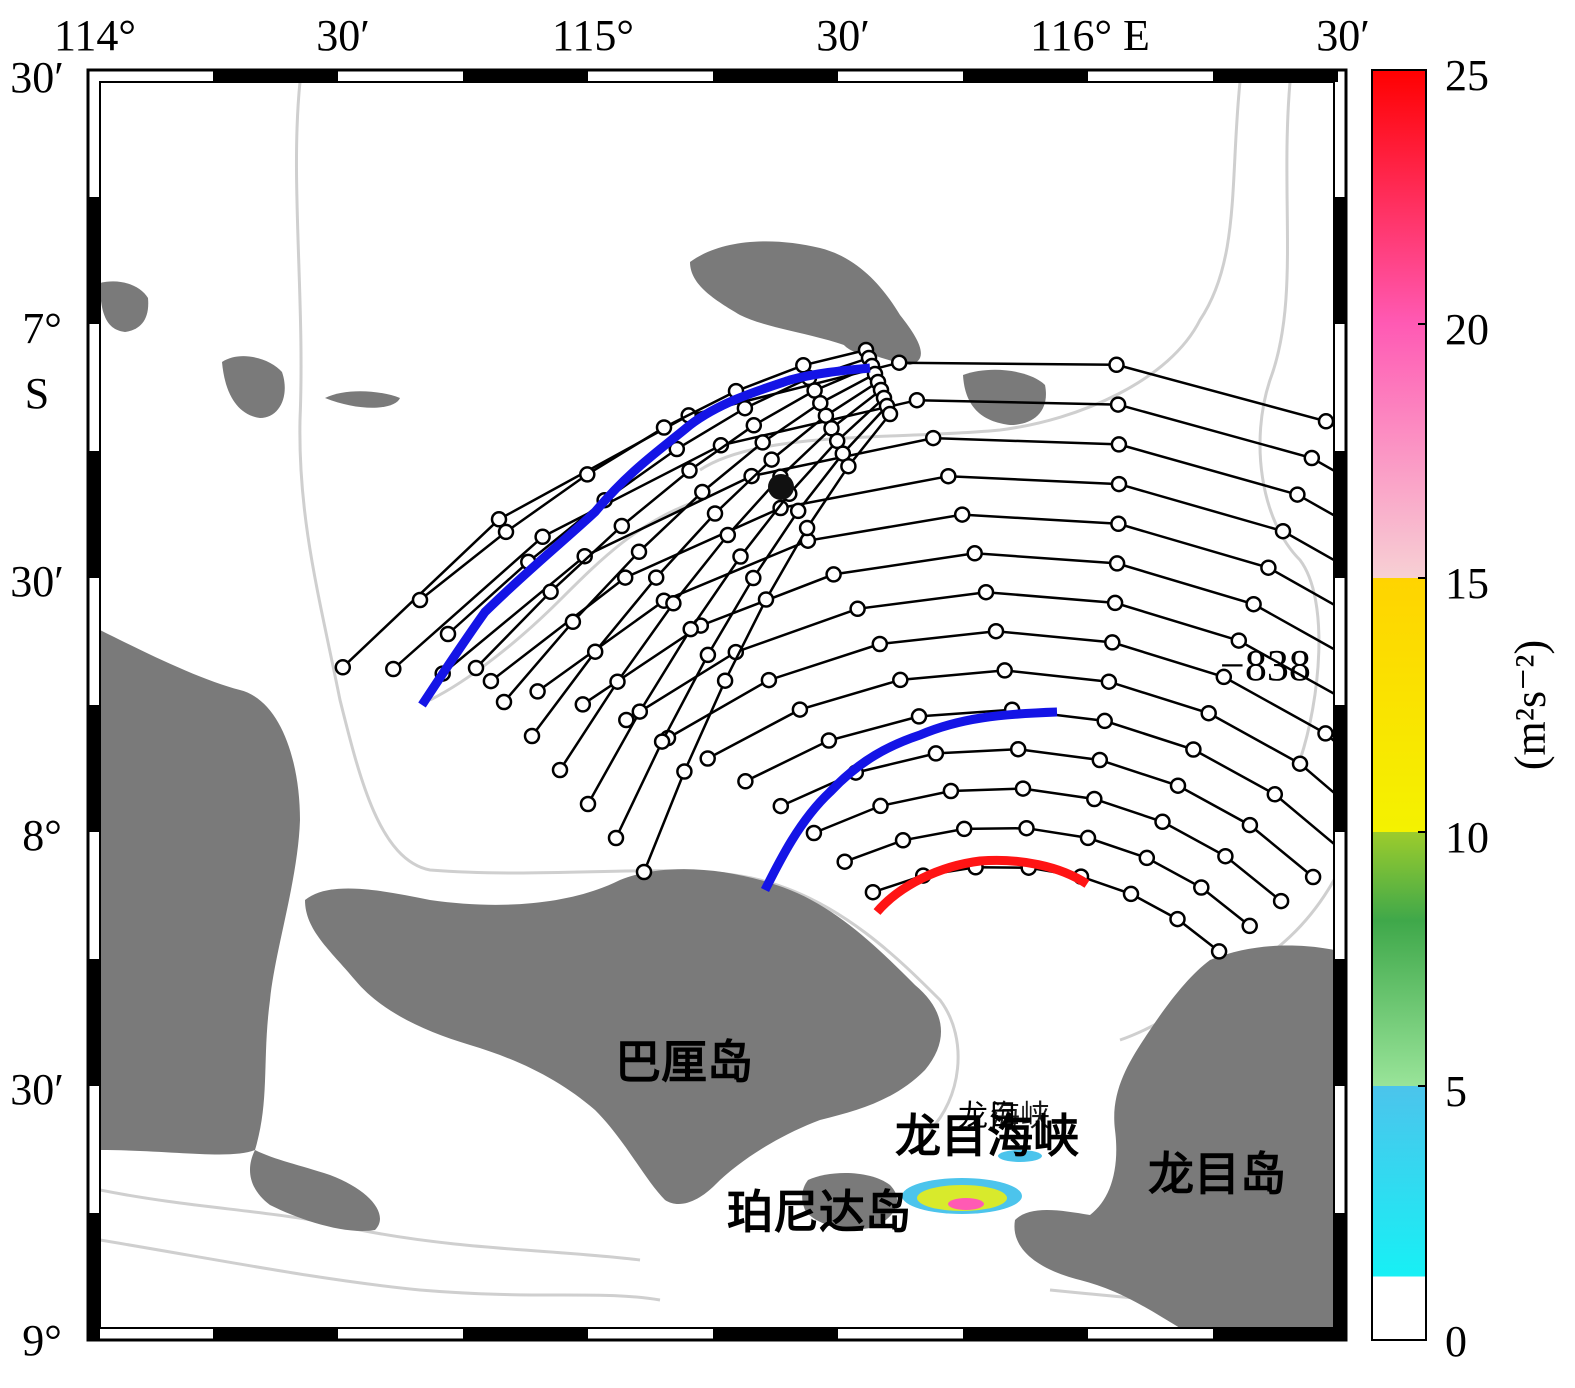  I want to click on islet, so click(124, 306).